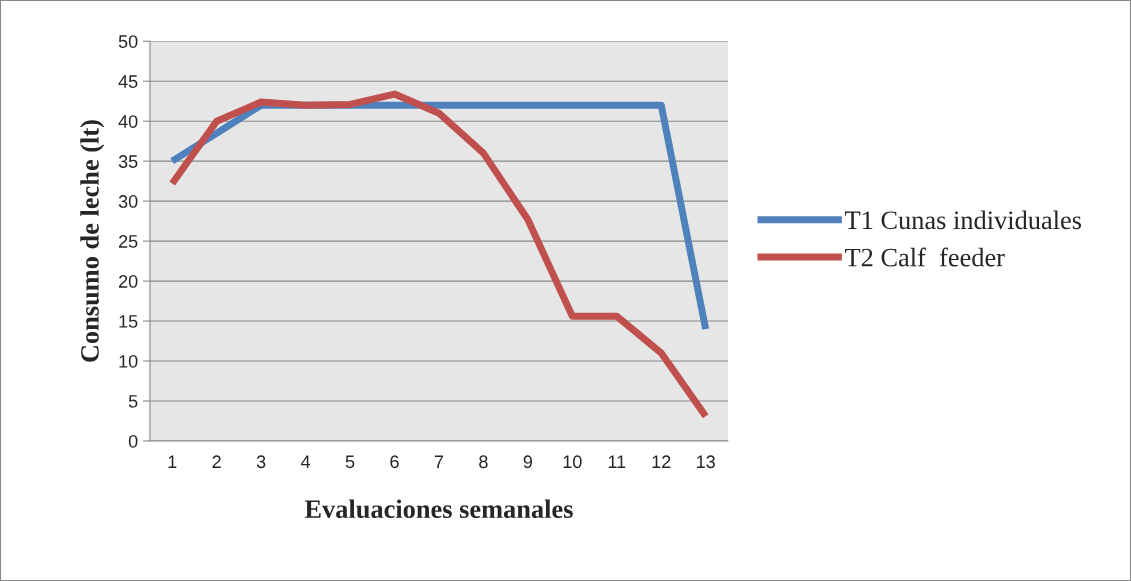 This screenshot has height=581, width=1131. I want to click on y-tick-label: 40, so click(128, 121).